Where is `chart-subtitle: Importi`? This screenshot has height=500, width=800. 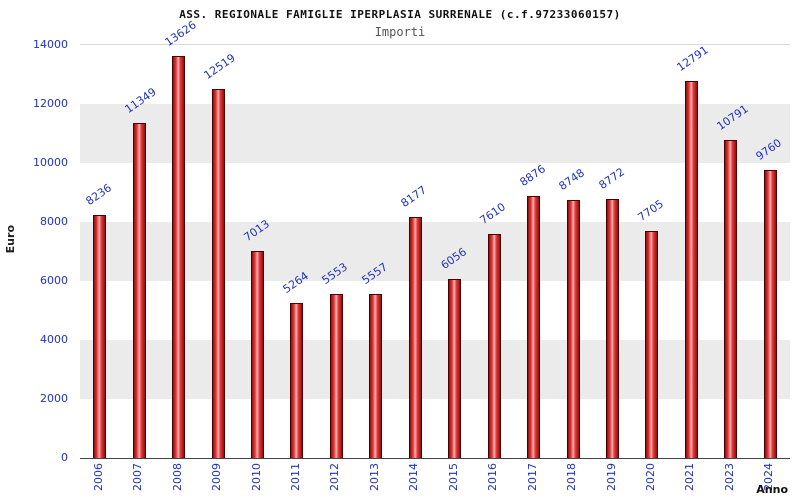
chart-subtitle: Importi is located at coordinates (400, 32).